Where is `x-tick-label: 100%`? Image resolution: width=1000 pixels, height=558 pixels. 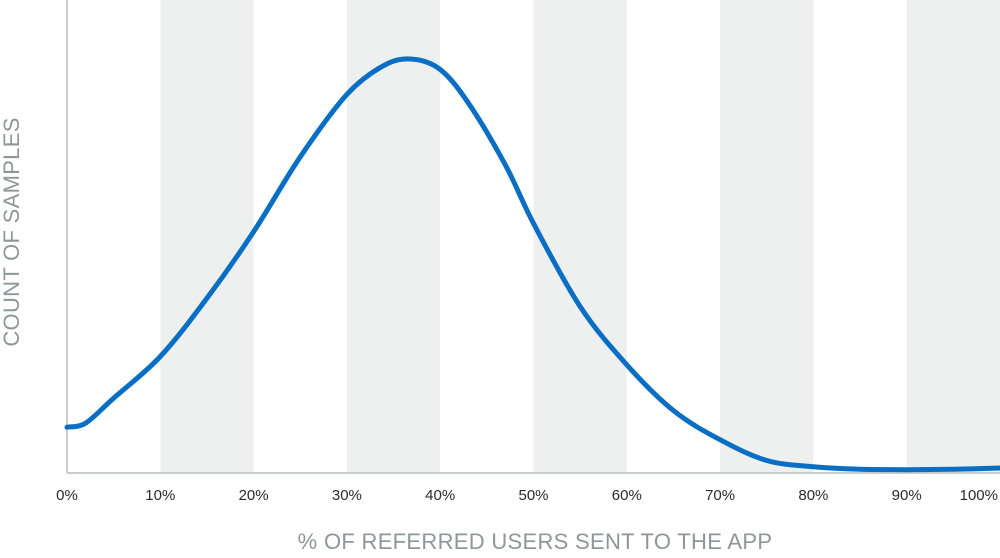
x-tick-label: 100% is located at coordinates (979, 495).